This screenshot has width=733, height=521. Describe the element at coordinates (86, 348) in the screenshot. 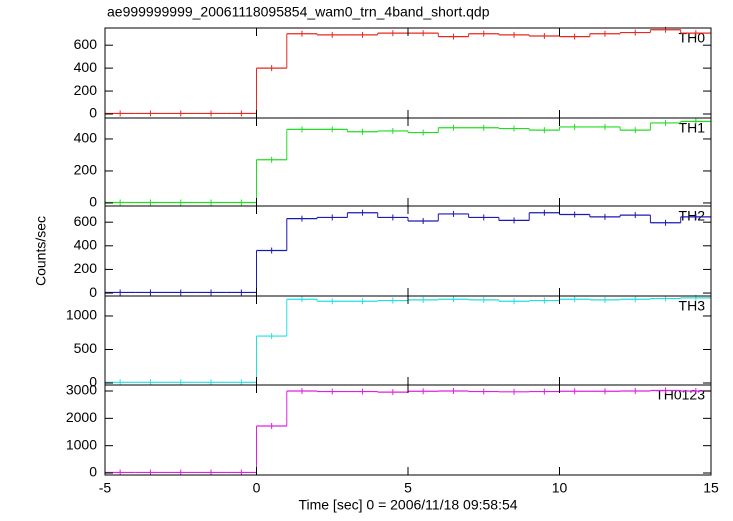

I see `y-tick-label: 500` at that location.